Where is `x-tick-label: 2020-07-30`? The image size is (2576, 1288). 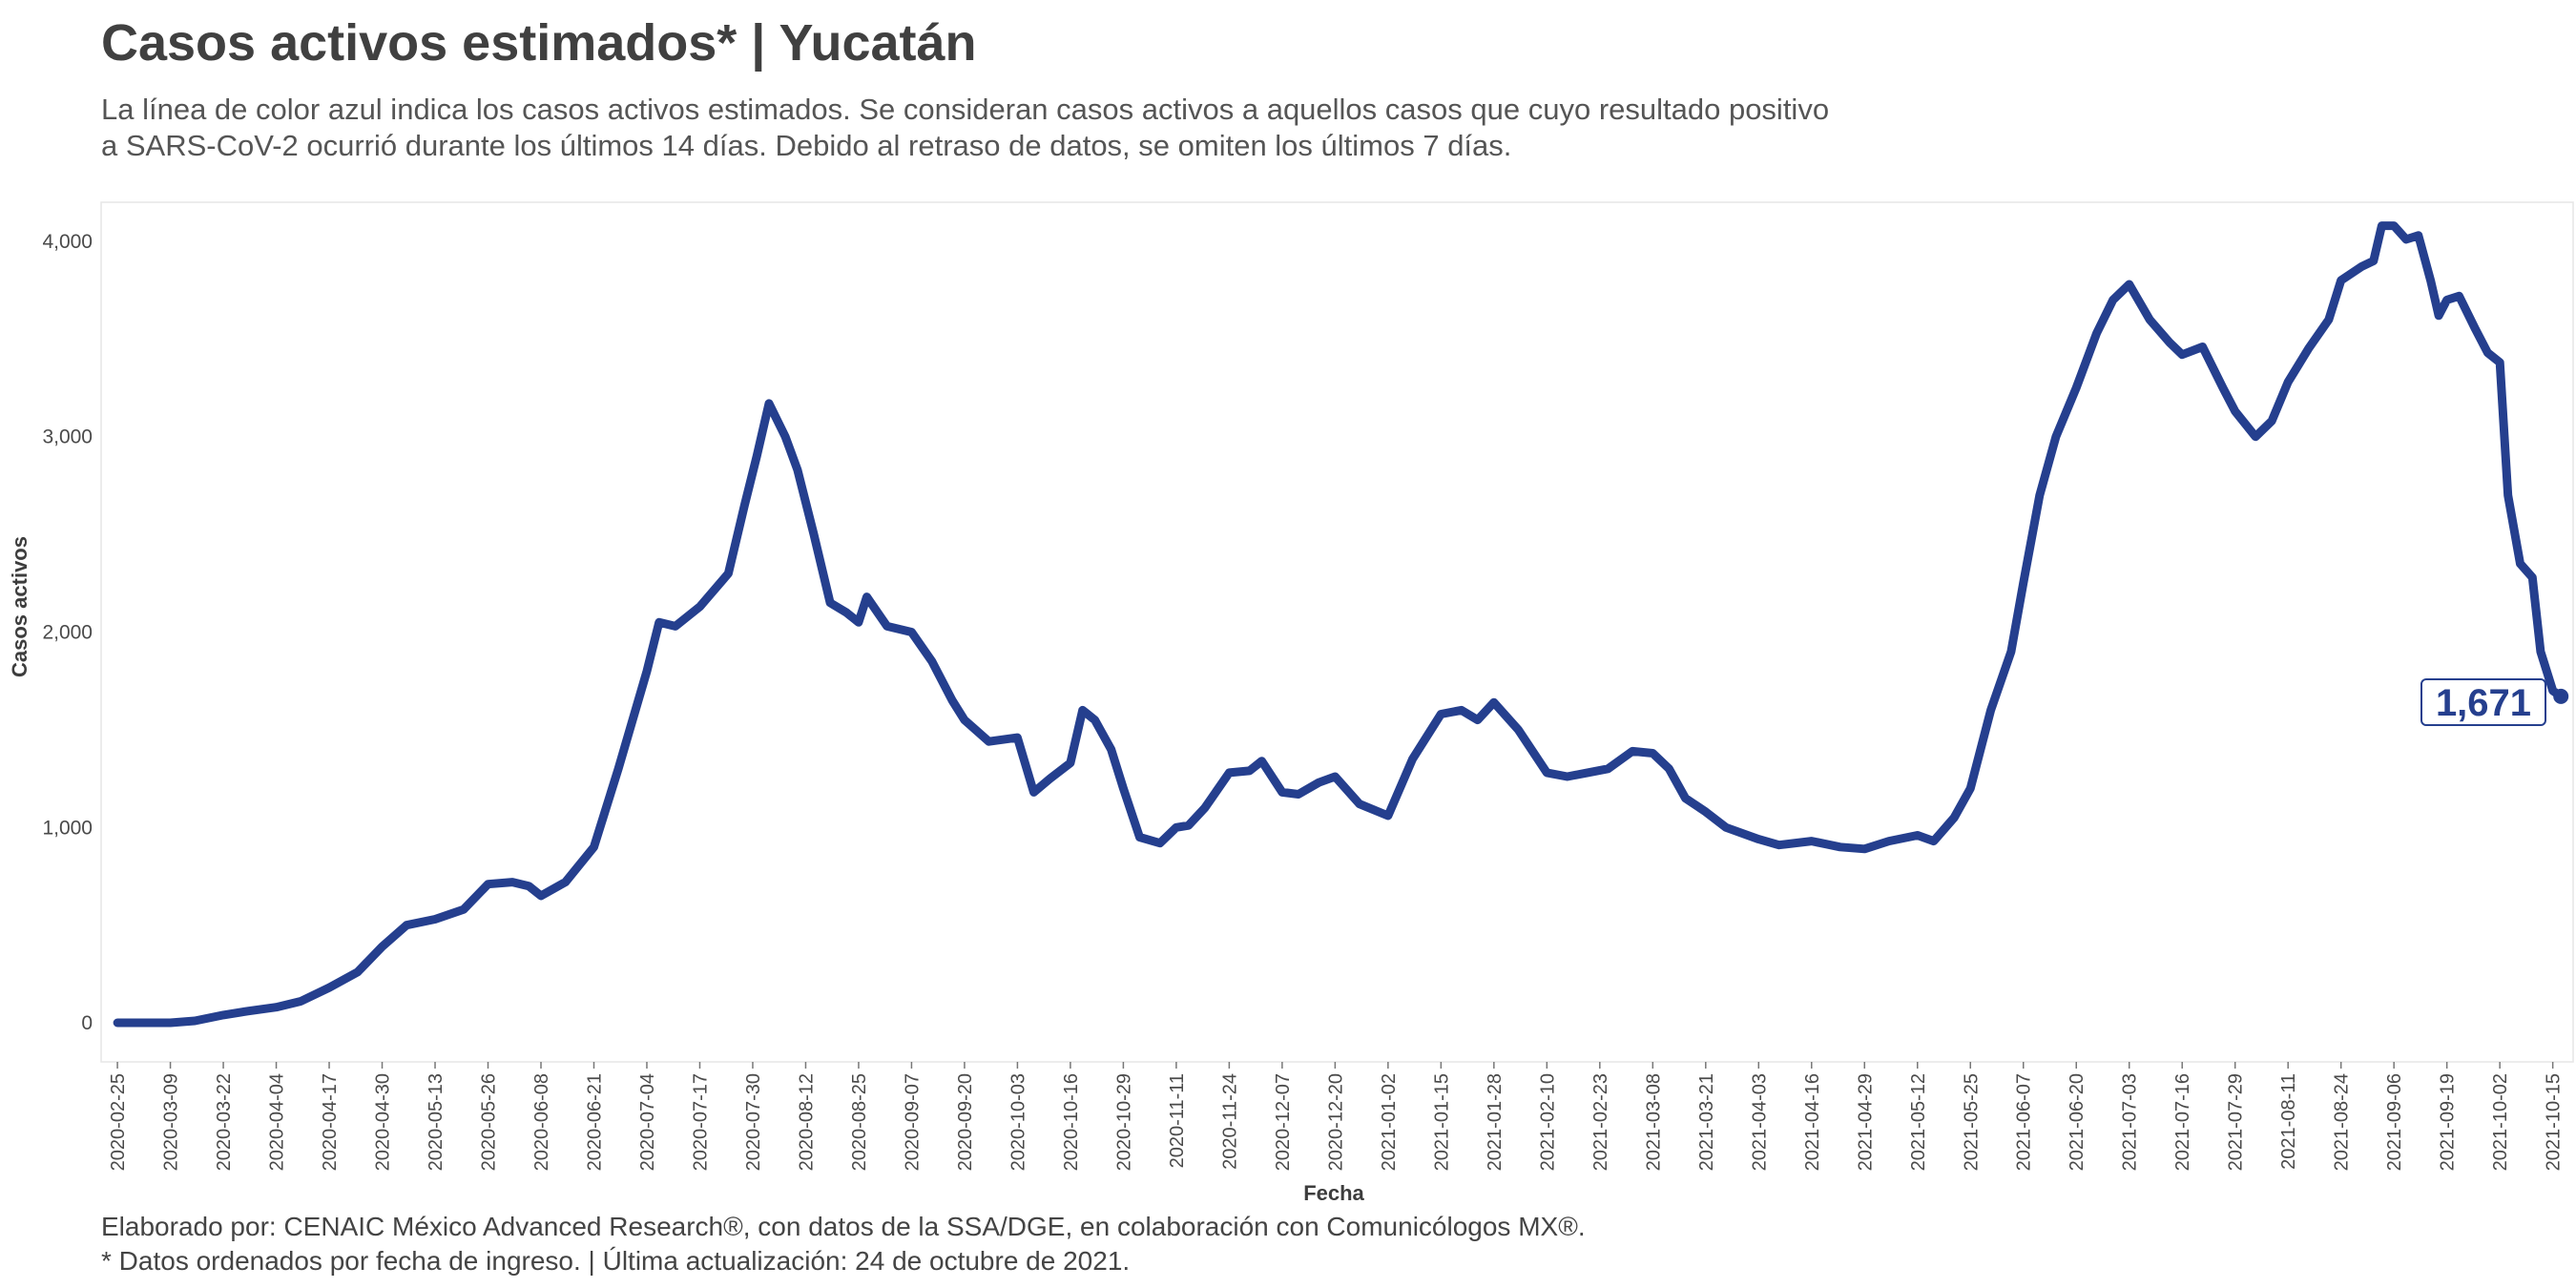 x-tick-label: 2020-07-30 is located at coordinates (753, 1122).